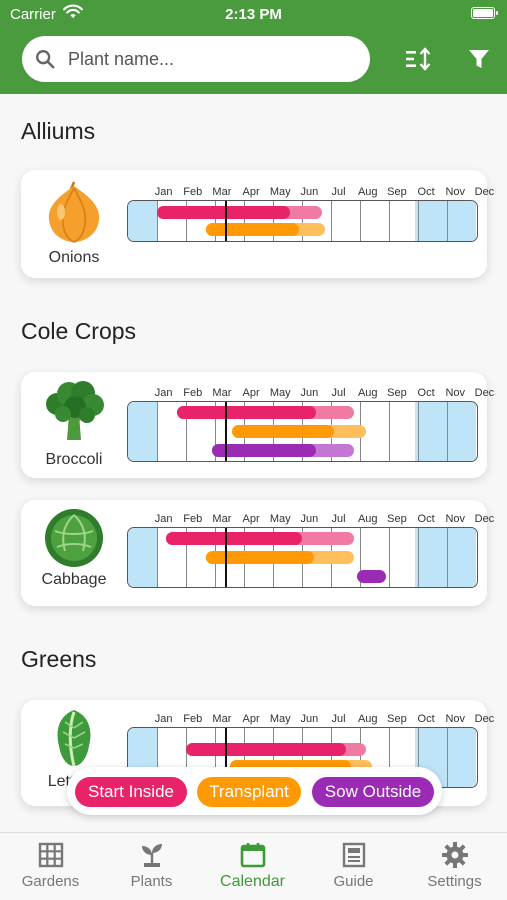 This screenshot has width=507, height=900. I want to click on search-icon, so click(45, 59).